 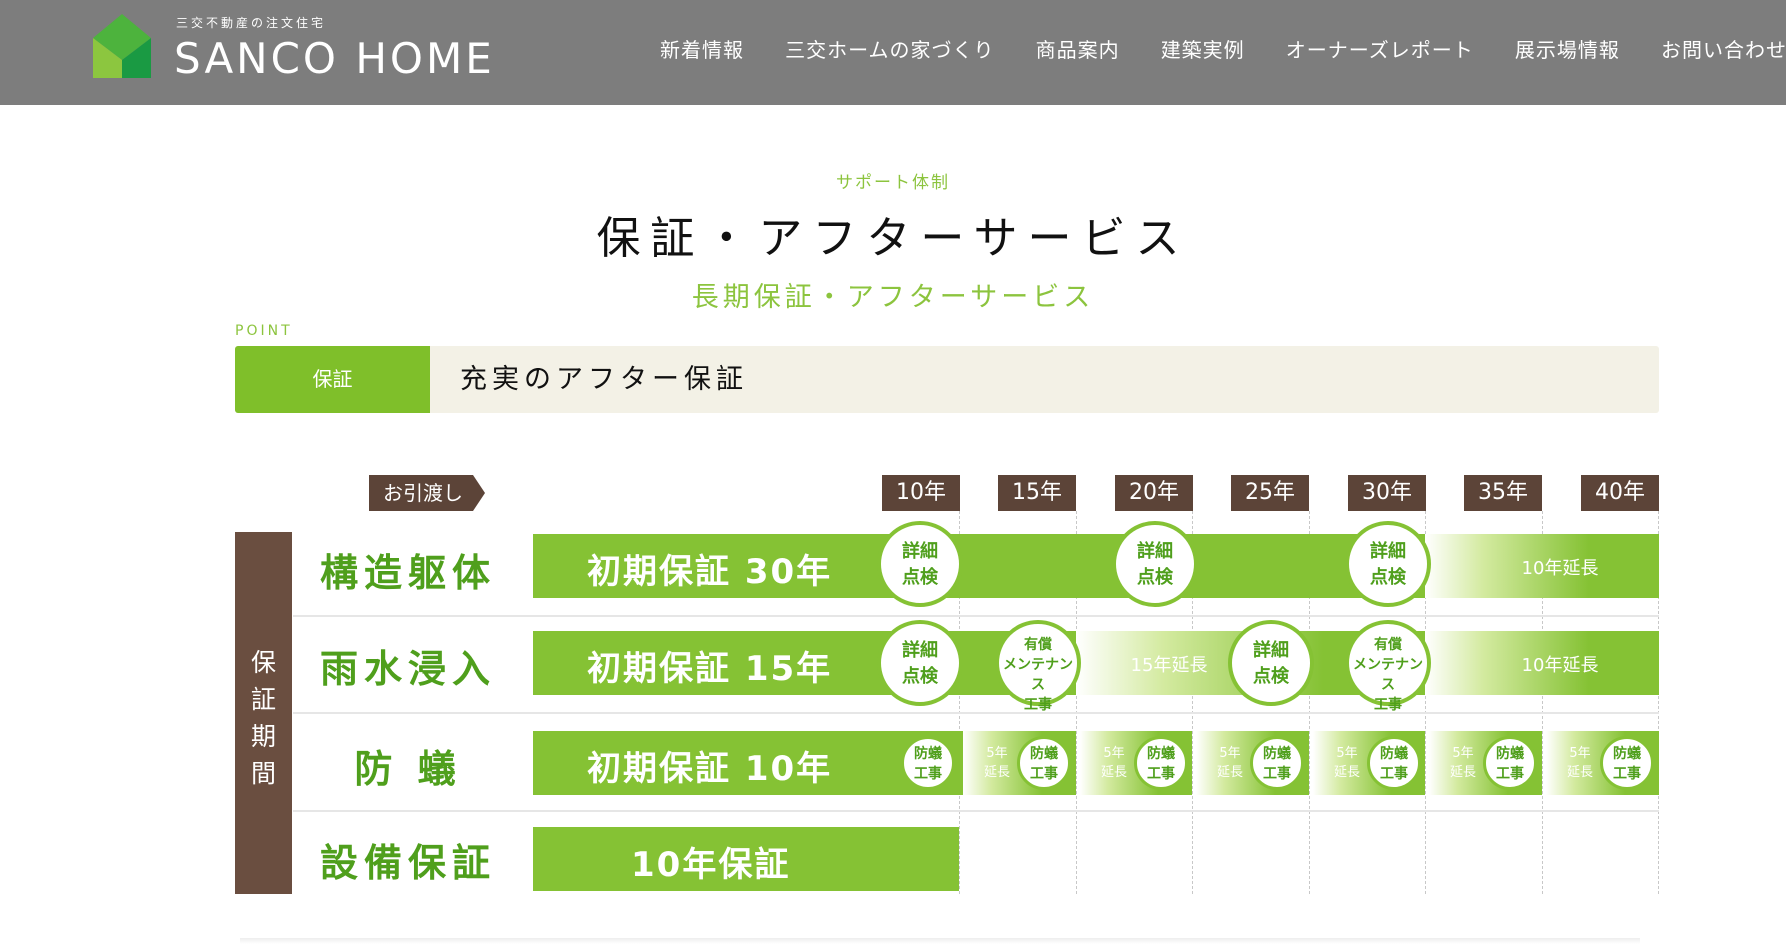 I want to click on site-logo: 三交不動産の注文住宅 SANCO HOME, so click(x=293, y=49).